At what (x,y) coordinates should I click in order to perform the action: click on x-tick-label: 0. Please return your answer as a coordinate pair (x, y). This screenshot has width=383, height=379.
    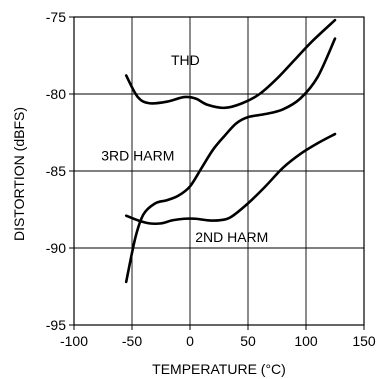
    Looking at the image, I should click on (190, 341).